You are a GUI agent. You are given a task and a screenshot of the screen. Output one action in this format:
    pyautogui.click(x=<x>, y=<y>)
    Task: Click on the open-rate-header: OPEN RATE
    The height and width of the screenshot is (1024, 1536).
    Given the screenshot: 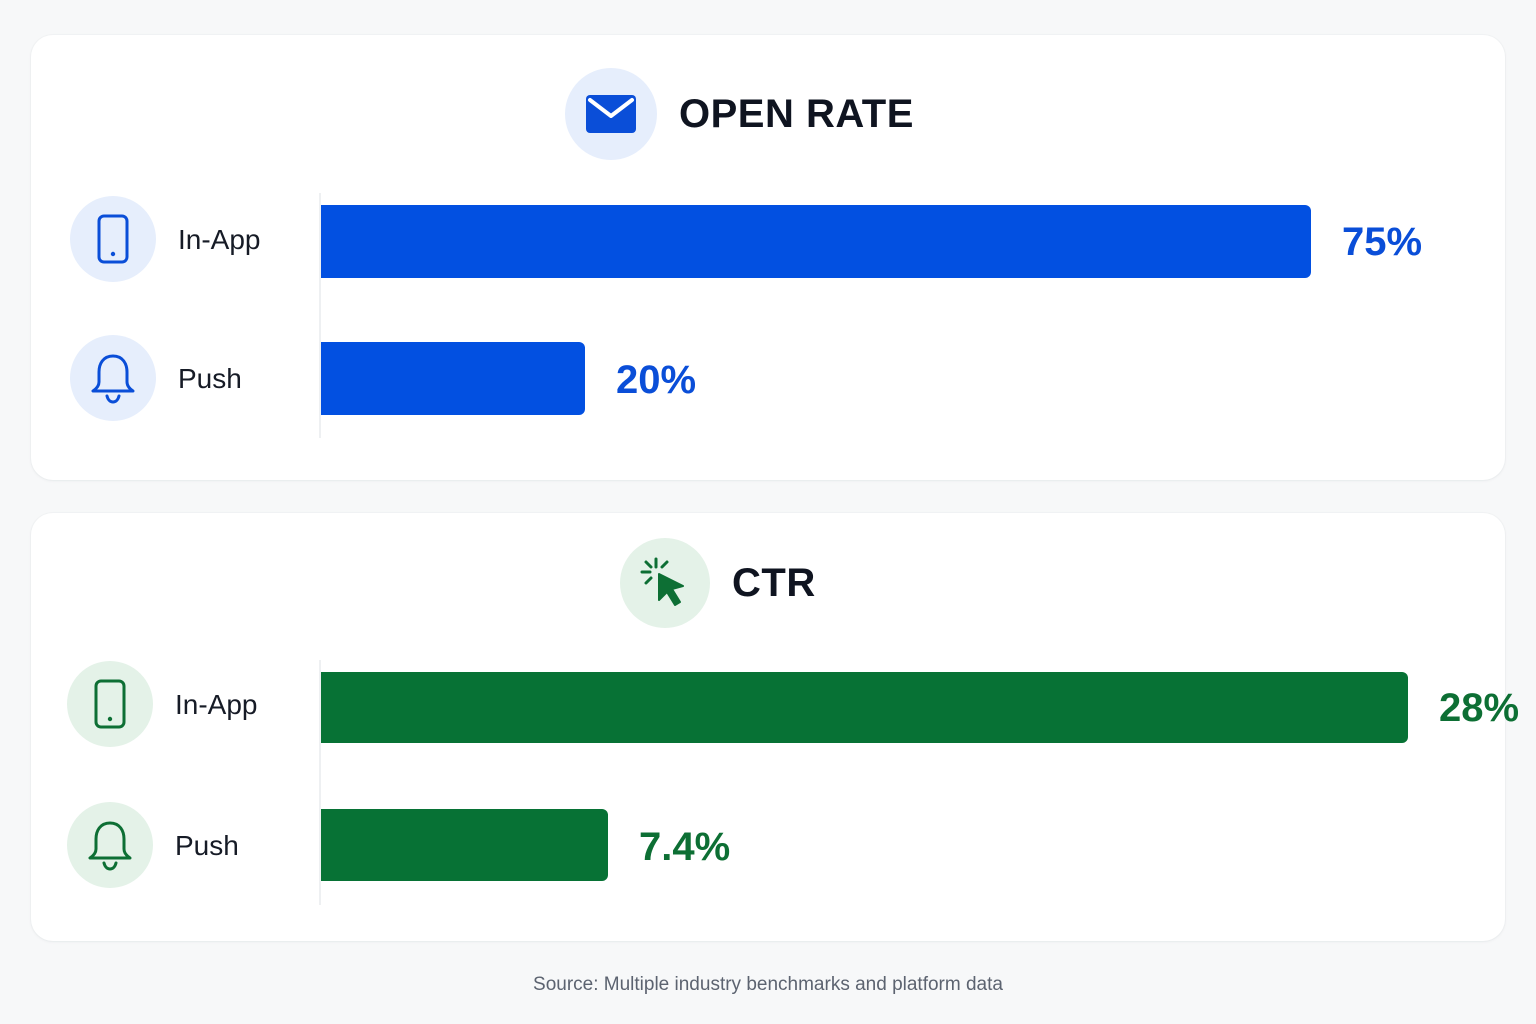 What is the action you would take?
    pyautogui.click(x=739, y=114)
    